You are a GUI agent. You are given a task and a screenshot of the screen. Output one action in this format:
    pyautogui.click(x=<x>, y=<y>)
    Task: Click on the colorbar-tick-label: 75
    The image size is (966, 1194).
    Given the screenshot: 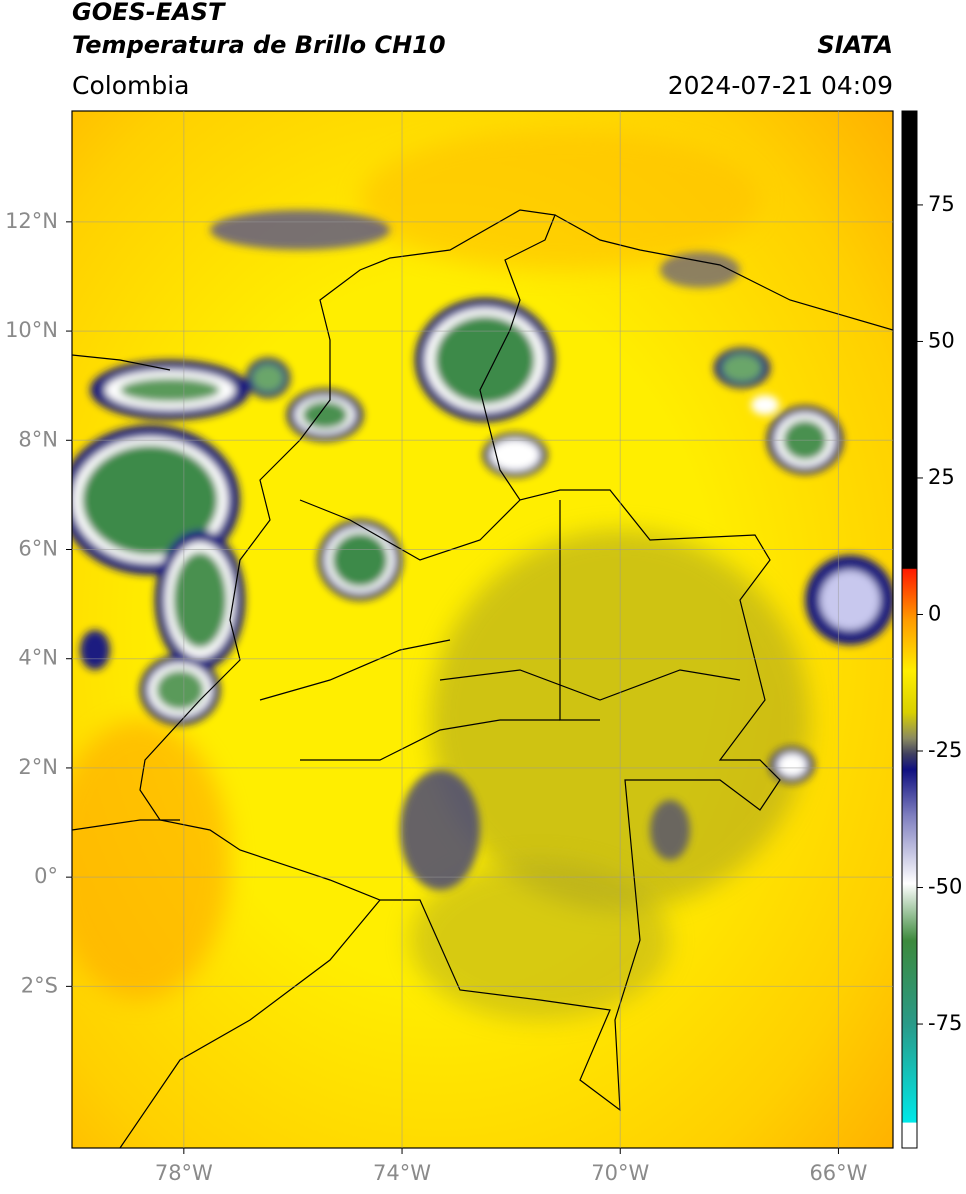 What is the action you would take?
    pyautogui.click(x=941, y=204)
    